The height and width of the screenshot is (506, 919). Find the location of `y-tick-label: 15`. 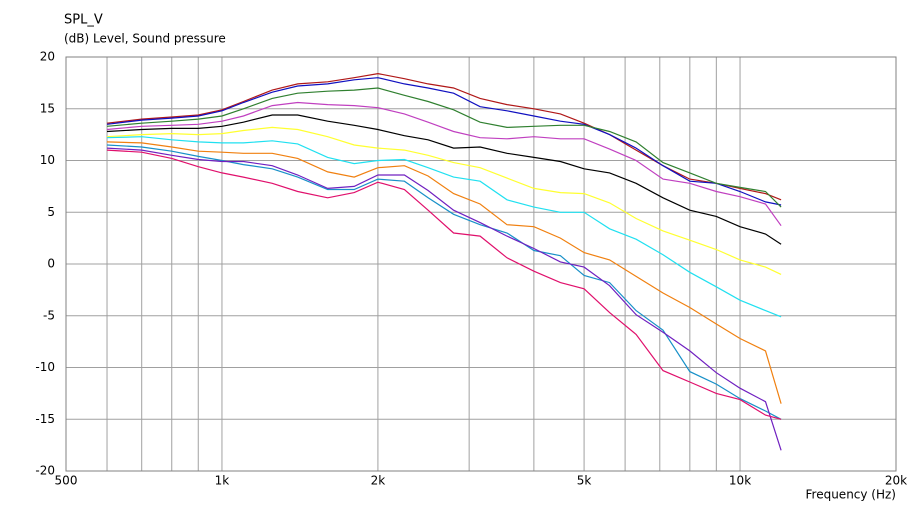

y-tick-label: 15 is located at coordinates (47, 108).